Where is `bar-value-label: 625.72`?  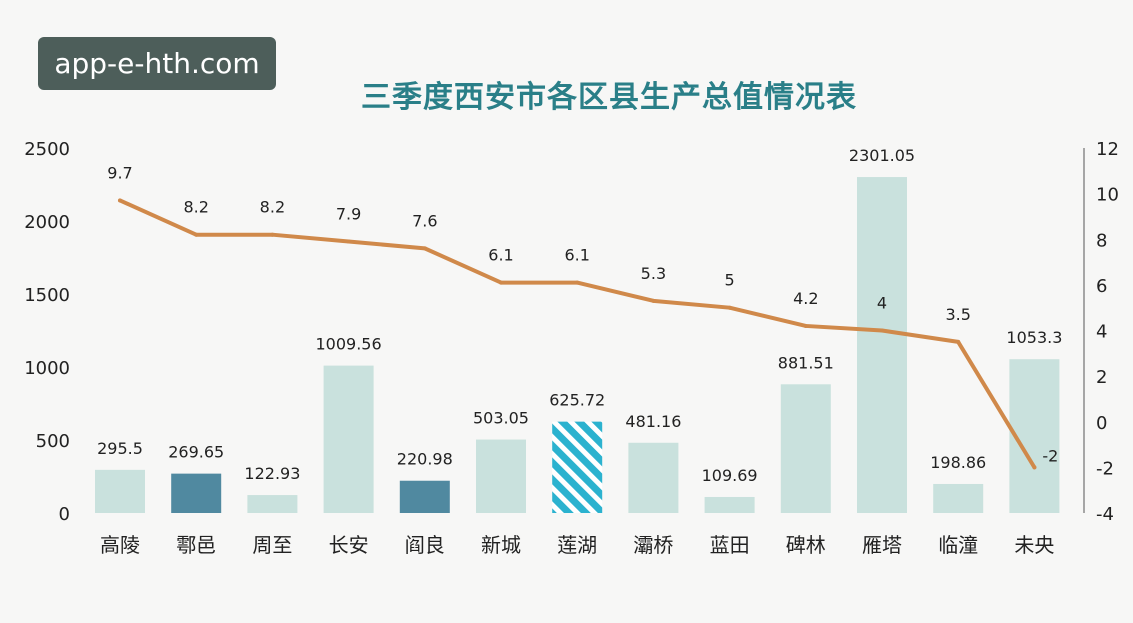
bar-value-label: 625.72 is located at coordinates (577, 400).